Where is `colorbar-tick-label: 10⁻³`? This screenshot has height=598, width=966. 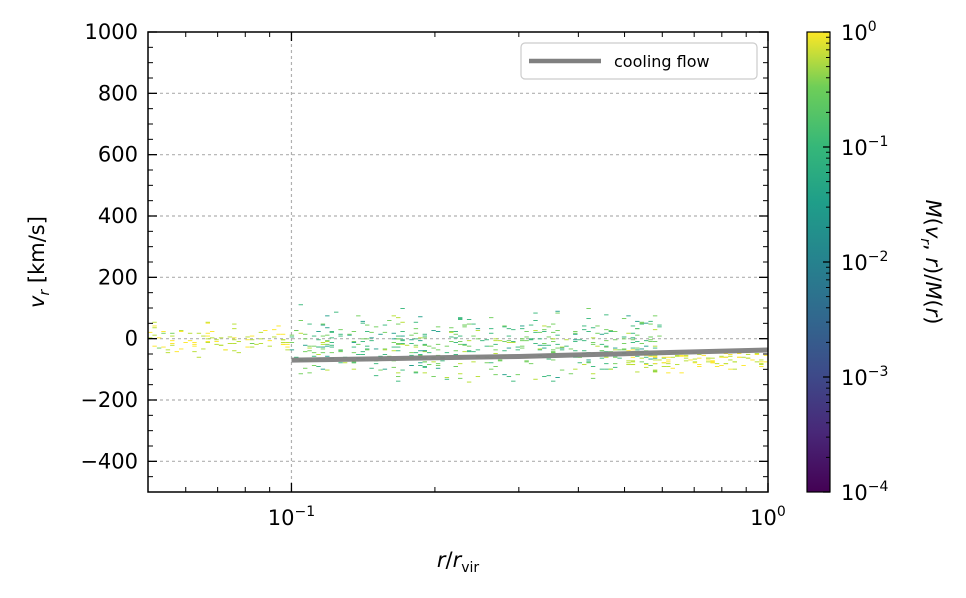 colorbar-tick-label: 10⁻³ is located at coordinates (864, 377).